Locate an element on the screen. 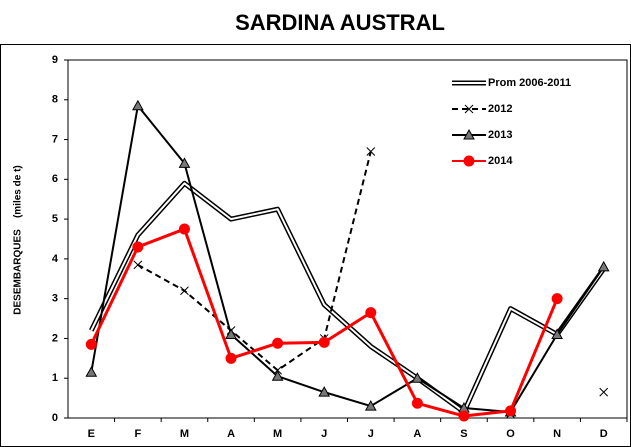 The width and height of the screenshot is (631, 447). y-tick-label: 3 is located at coordinates (55, 299).